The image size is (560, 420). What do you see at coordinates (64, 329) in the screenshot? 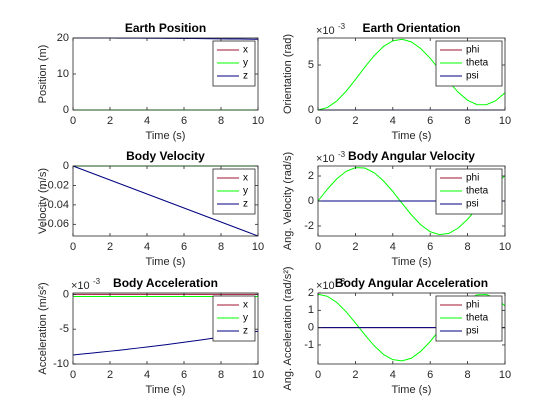
I see `y-tick-label: -5` at bounding box center [64, 329].